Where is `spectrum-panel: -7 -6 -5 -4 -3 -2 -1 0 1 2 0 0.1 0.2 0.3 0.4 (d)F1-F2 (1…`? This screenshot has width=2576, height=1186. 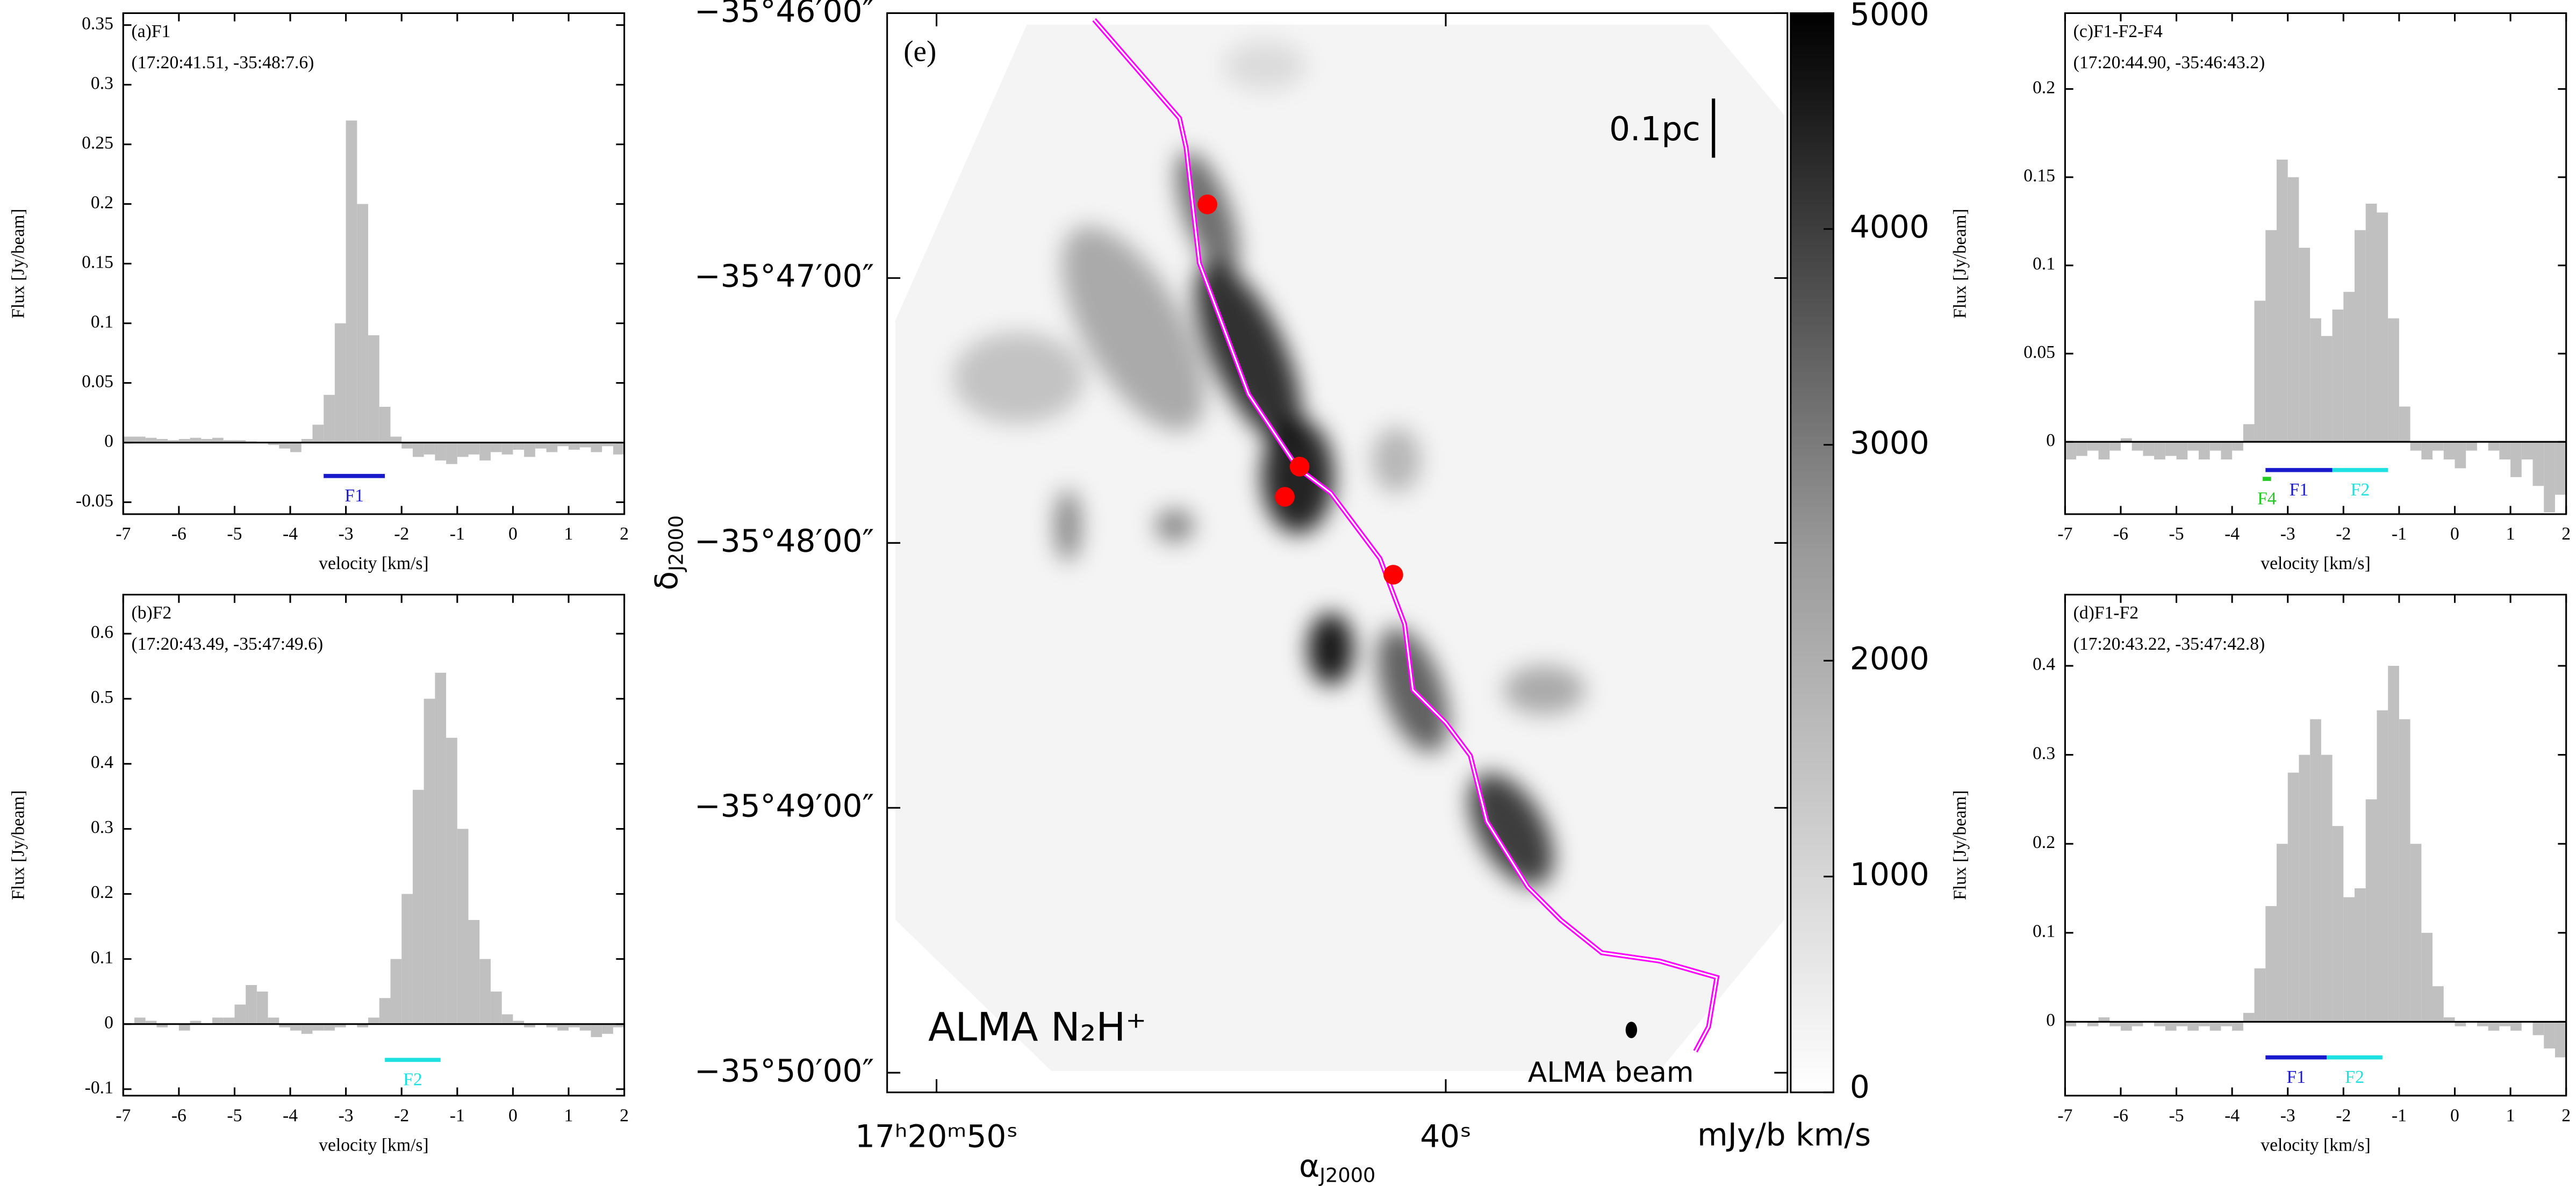 spectrum-panel: -7 -6 -5 -4 -3 -2 -1 0 1 2 0 0.1 0.2 0.3 0.4 (d)F1-F2 (1… is located at coordinates (2260, 874).